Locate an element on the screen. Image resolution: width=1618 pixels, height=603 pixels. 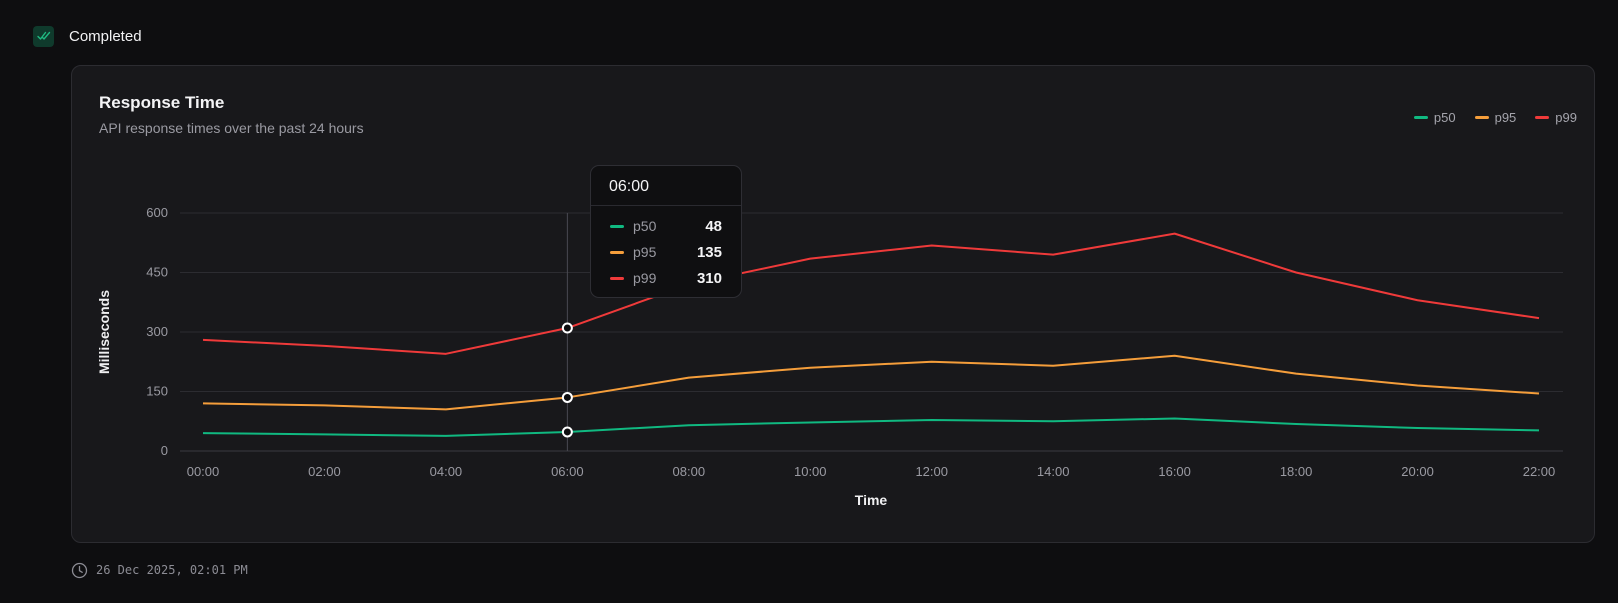
tooltip-value: 135 is located at coordinates (709, 252).